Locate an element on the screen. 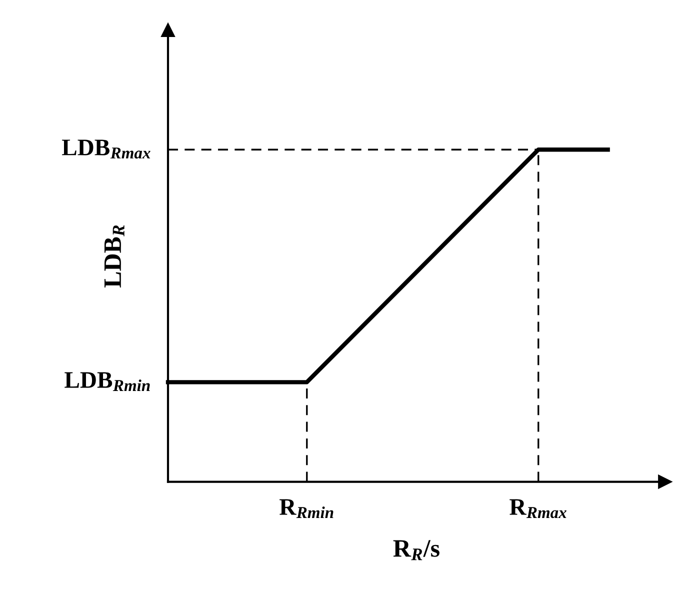  x-axis-title: R$_{R}$/s is located at coordinates (416, 550).